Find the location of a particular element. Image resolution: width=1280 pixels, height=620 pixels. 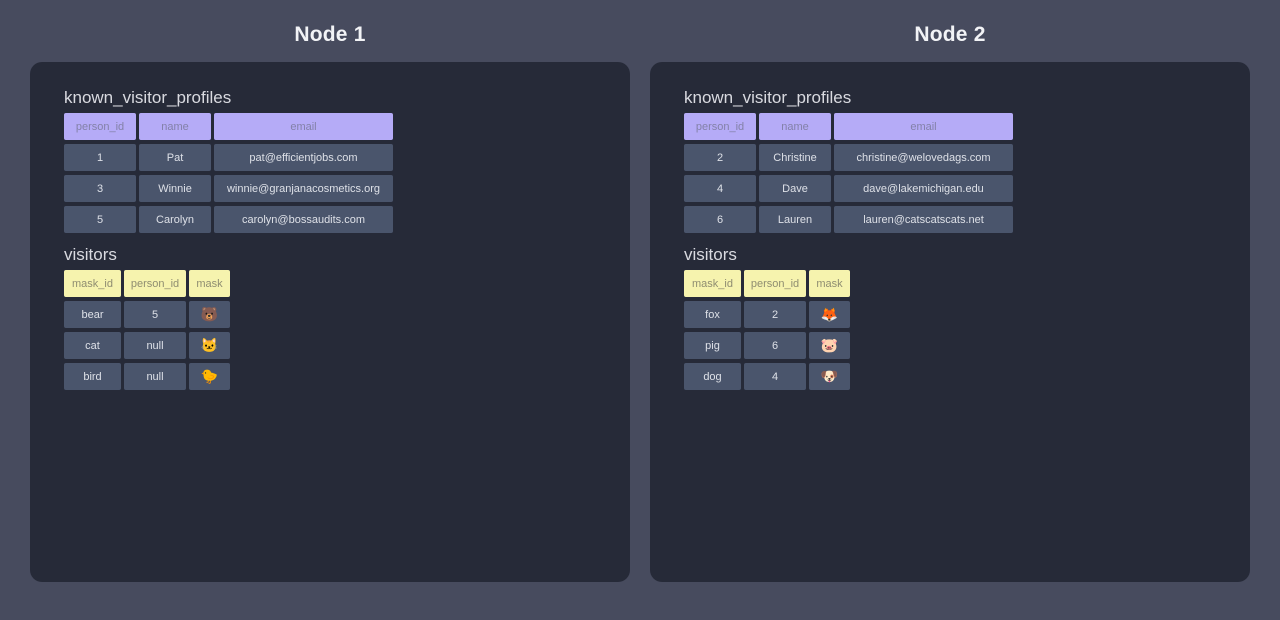

data-cell: Winnie is located at coordinates (175, 188).